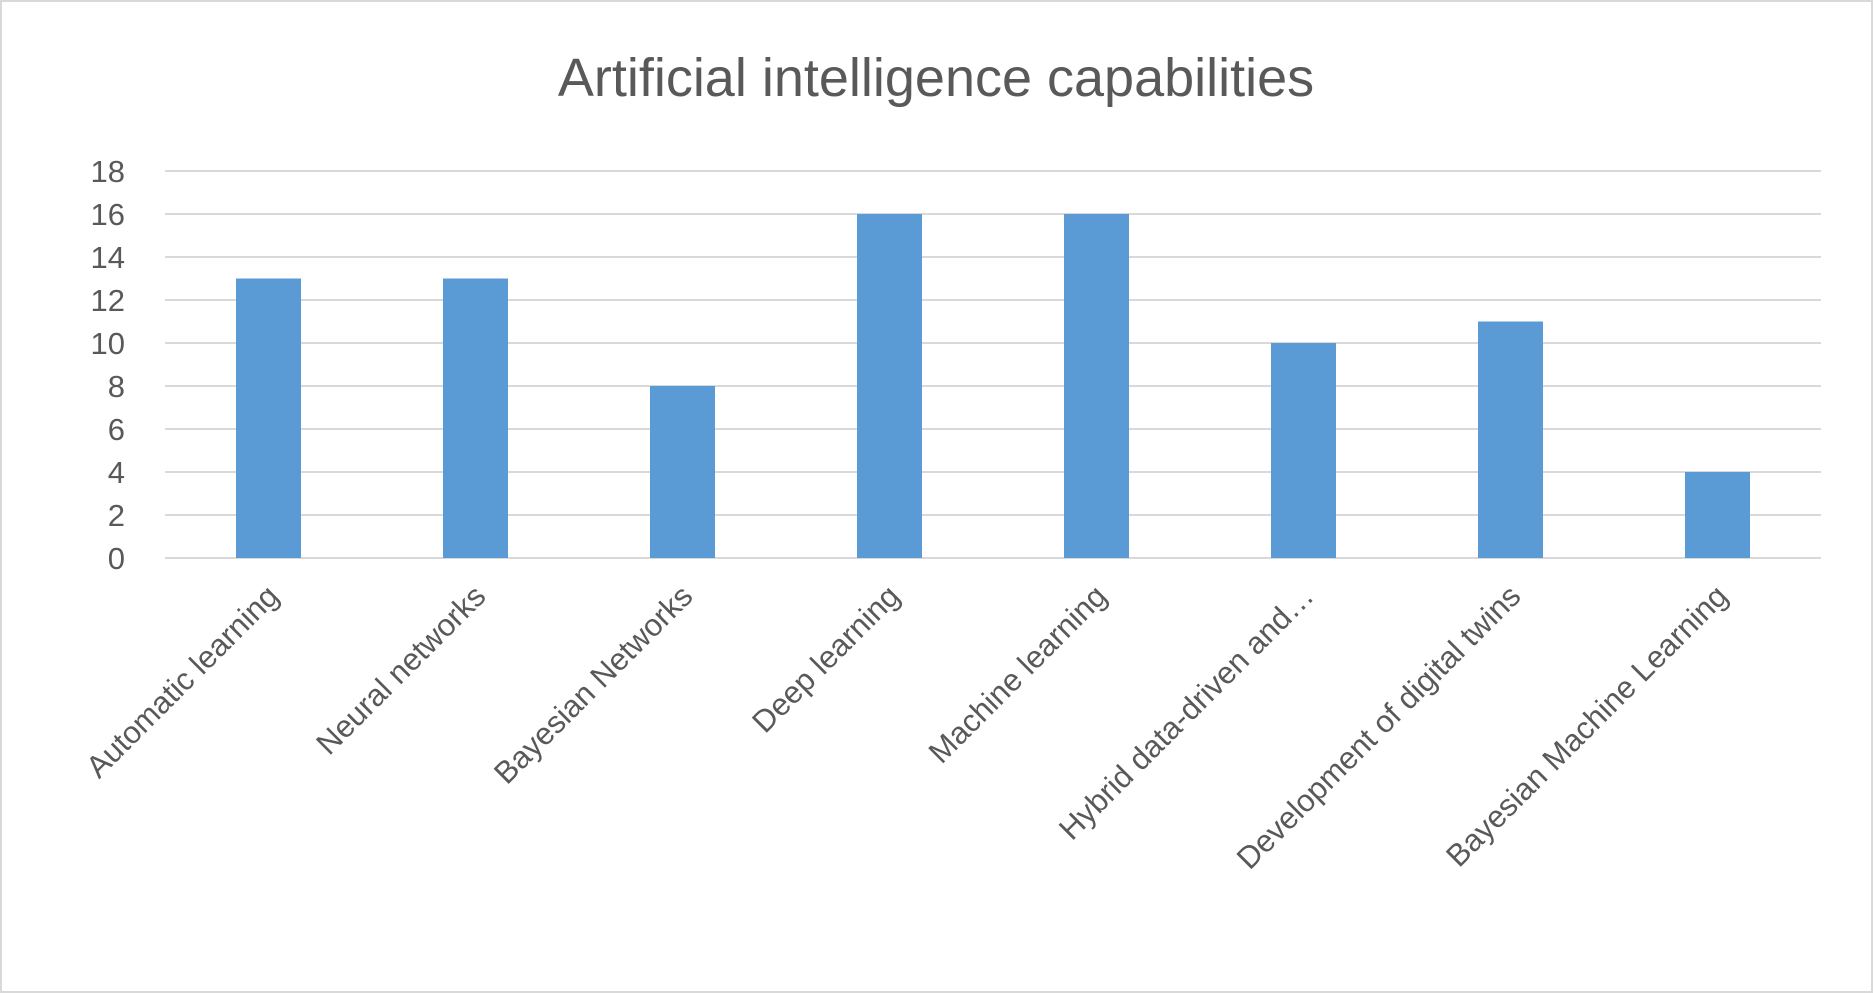 The image size is (1873, 993). I want to click on chart-title: Artificial intelligence capabilities, so click(936, 78).